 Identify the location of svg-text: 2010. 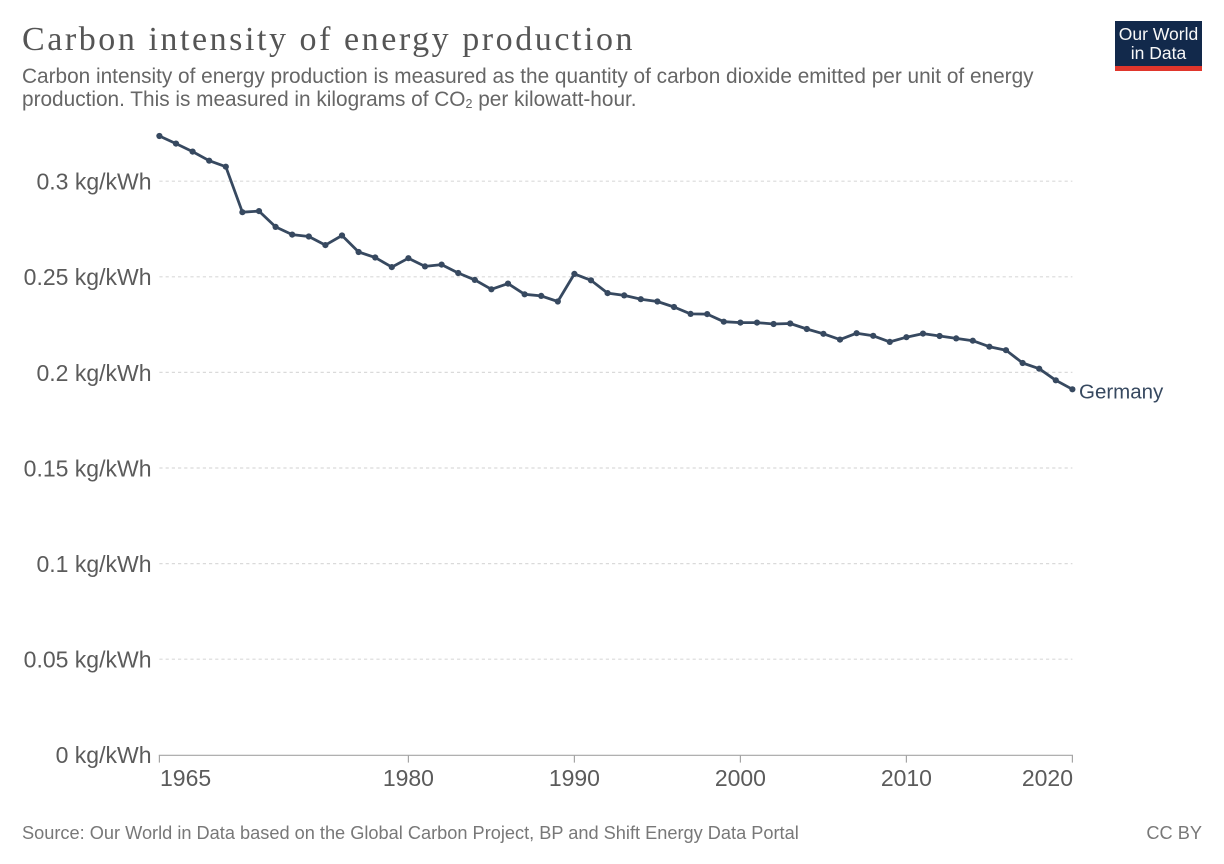
(906, 778).